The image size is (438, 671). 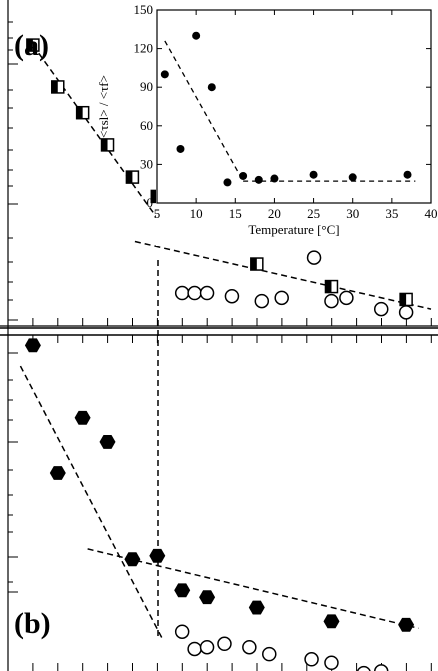 I want to click on inset-x-axis-title: Temperature [°C], so click(x=293, y=229).